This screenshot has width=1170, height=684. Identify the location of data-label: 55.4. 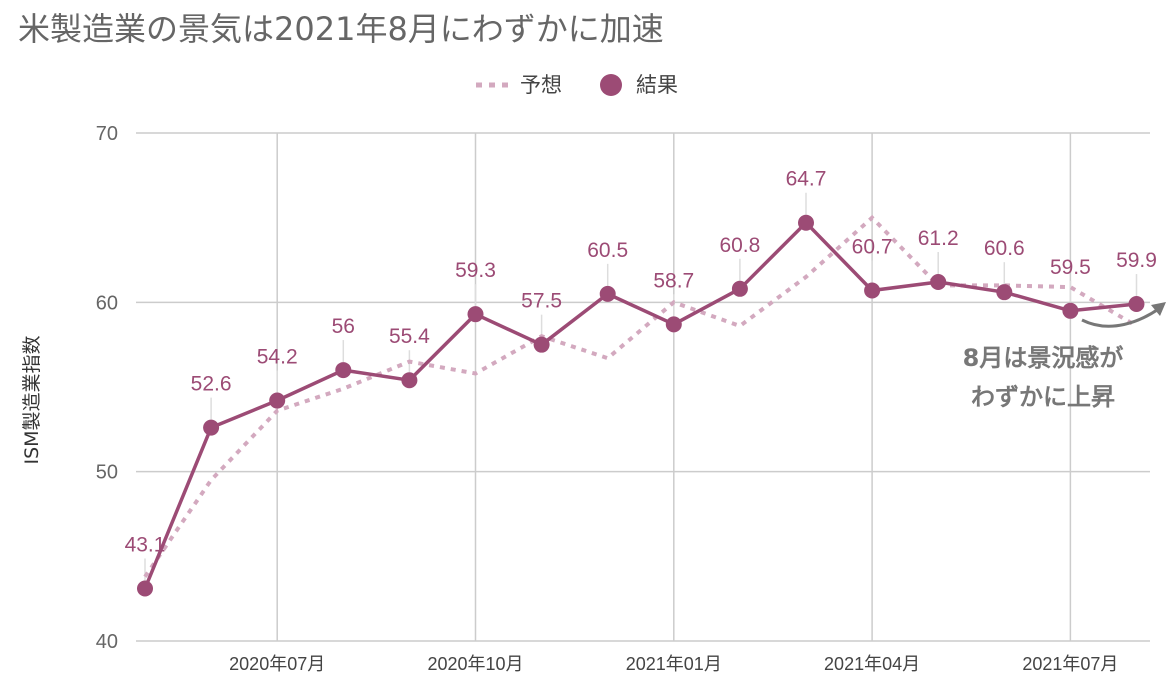
(409, 336).